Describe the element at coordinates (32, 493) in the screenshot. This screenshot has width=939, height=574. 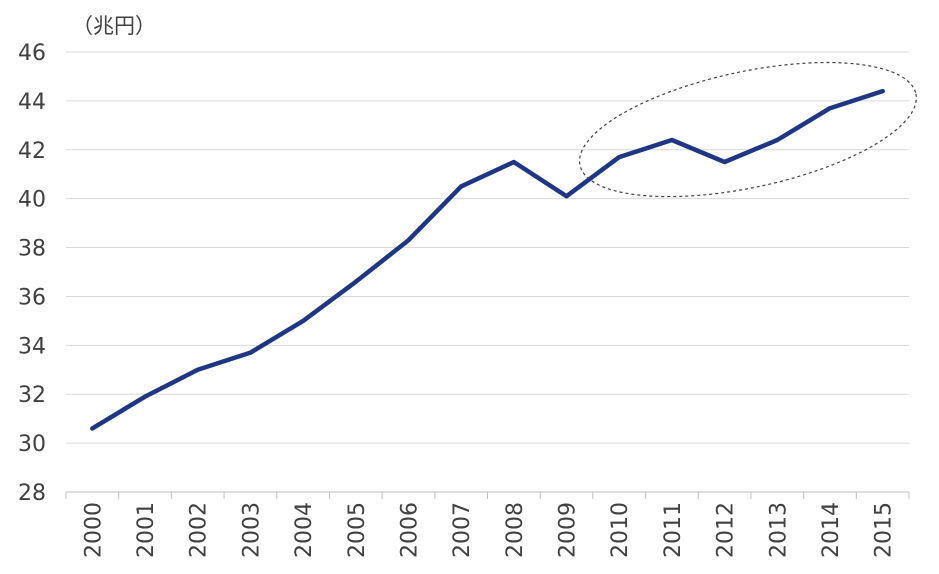
I see `y-tick-label: 28` at that location.